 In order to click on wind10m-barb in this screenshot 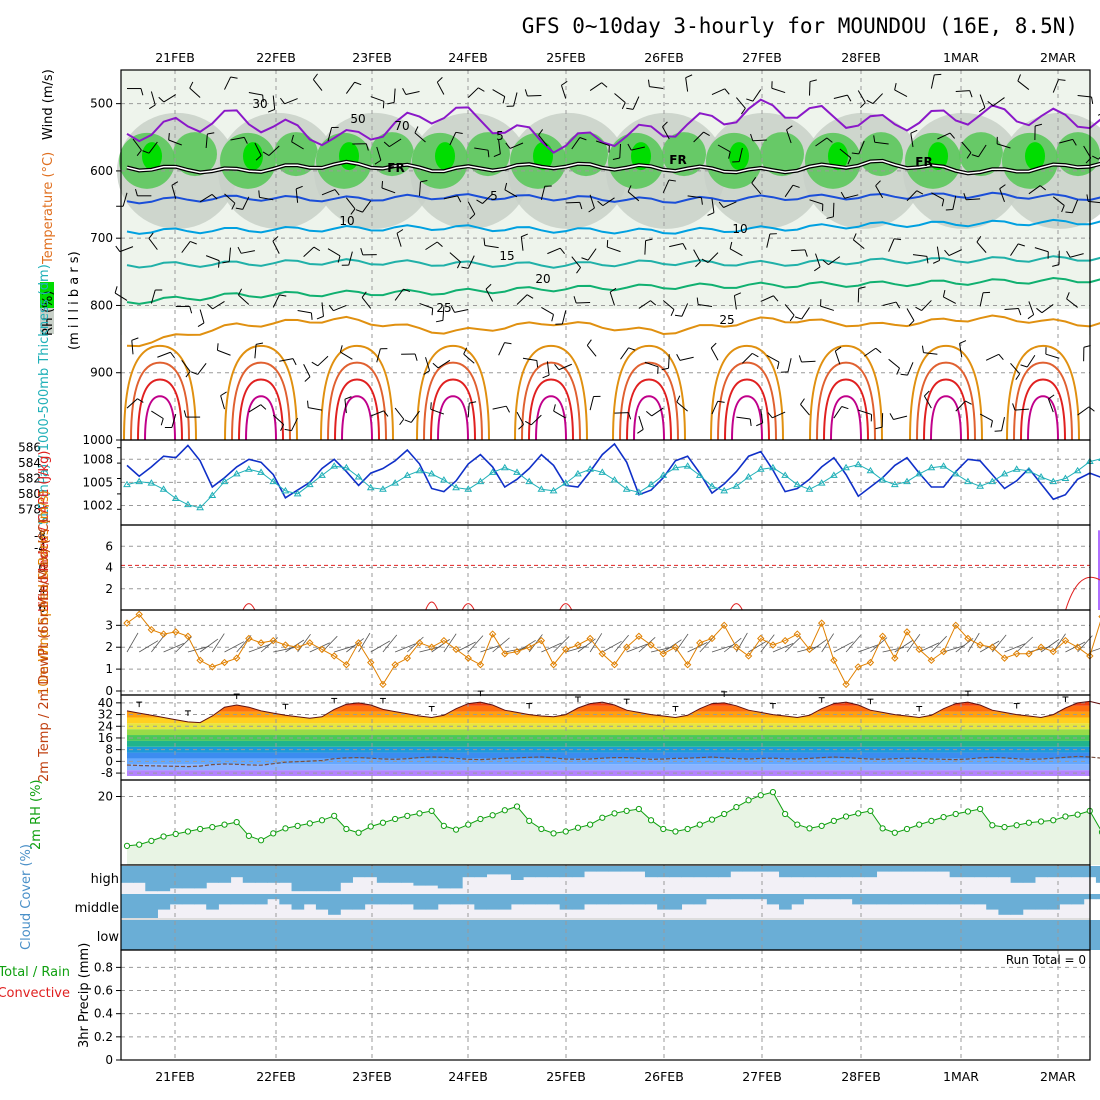, I will do `click(647, 644)`.